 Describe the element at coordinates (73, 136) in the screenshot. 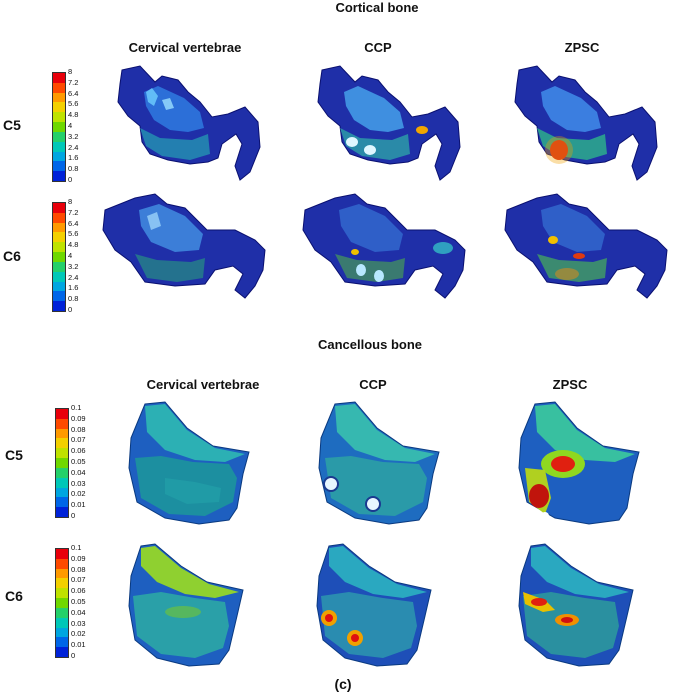

I see `legend-tick-label: 3.2` at that location.